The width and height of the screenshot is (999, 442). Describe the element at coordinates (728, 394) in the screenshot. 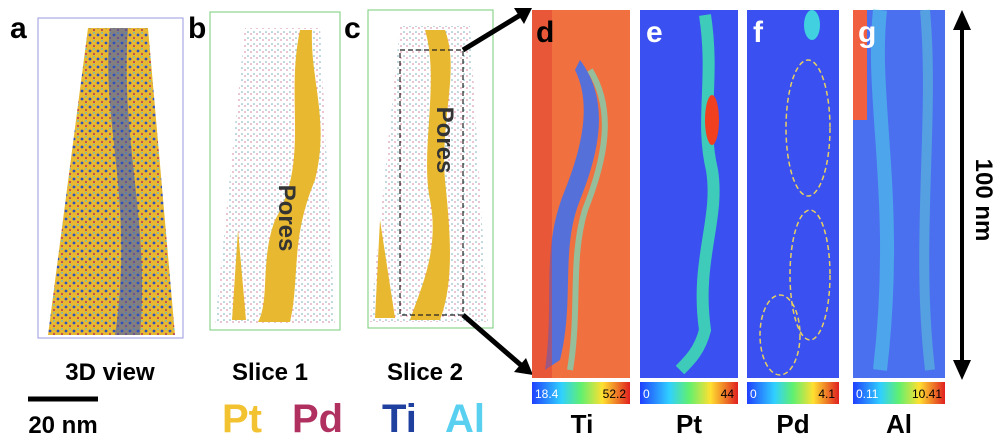

I see `colorbar-max: 44` at that location.